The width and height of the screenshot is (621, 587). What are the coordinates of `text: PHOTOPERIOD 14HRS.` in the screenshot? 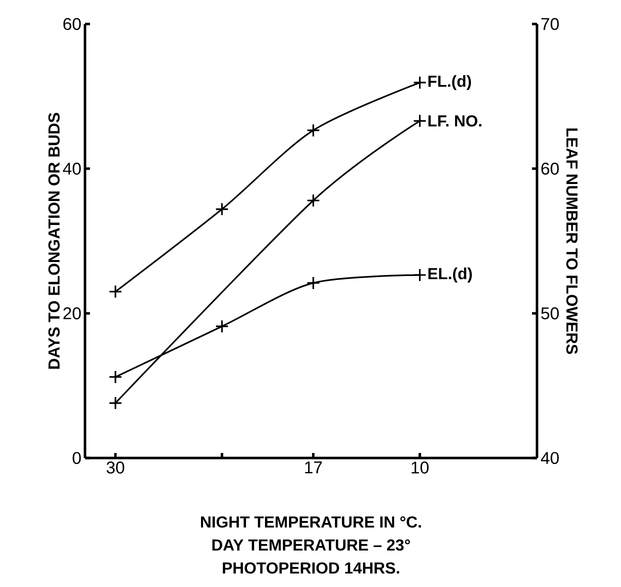 It's located at (311, 568).